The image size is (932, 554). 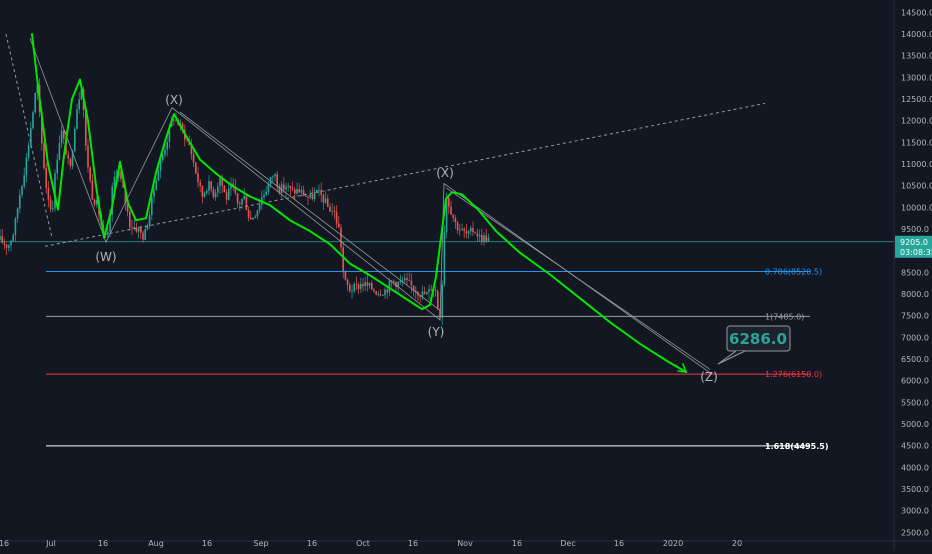 What do you see at coordinates (916, 34) in the screenshot?
I see `y-tick-label: 14000.0` at bounding box center [916, 34].